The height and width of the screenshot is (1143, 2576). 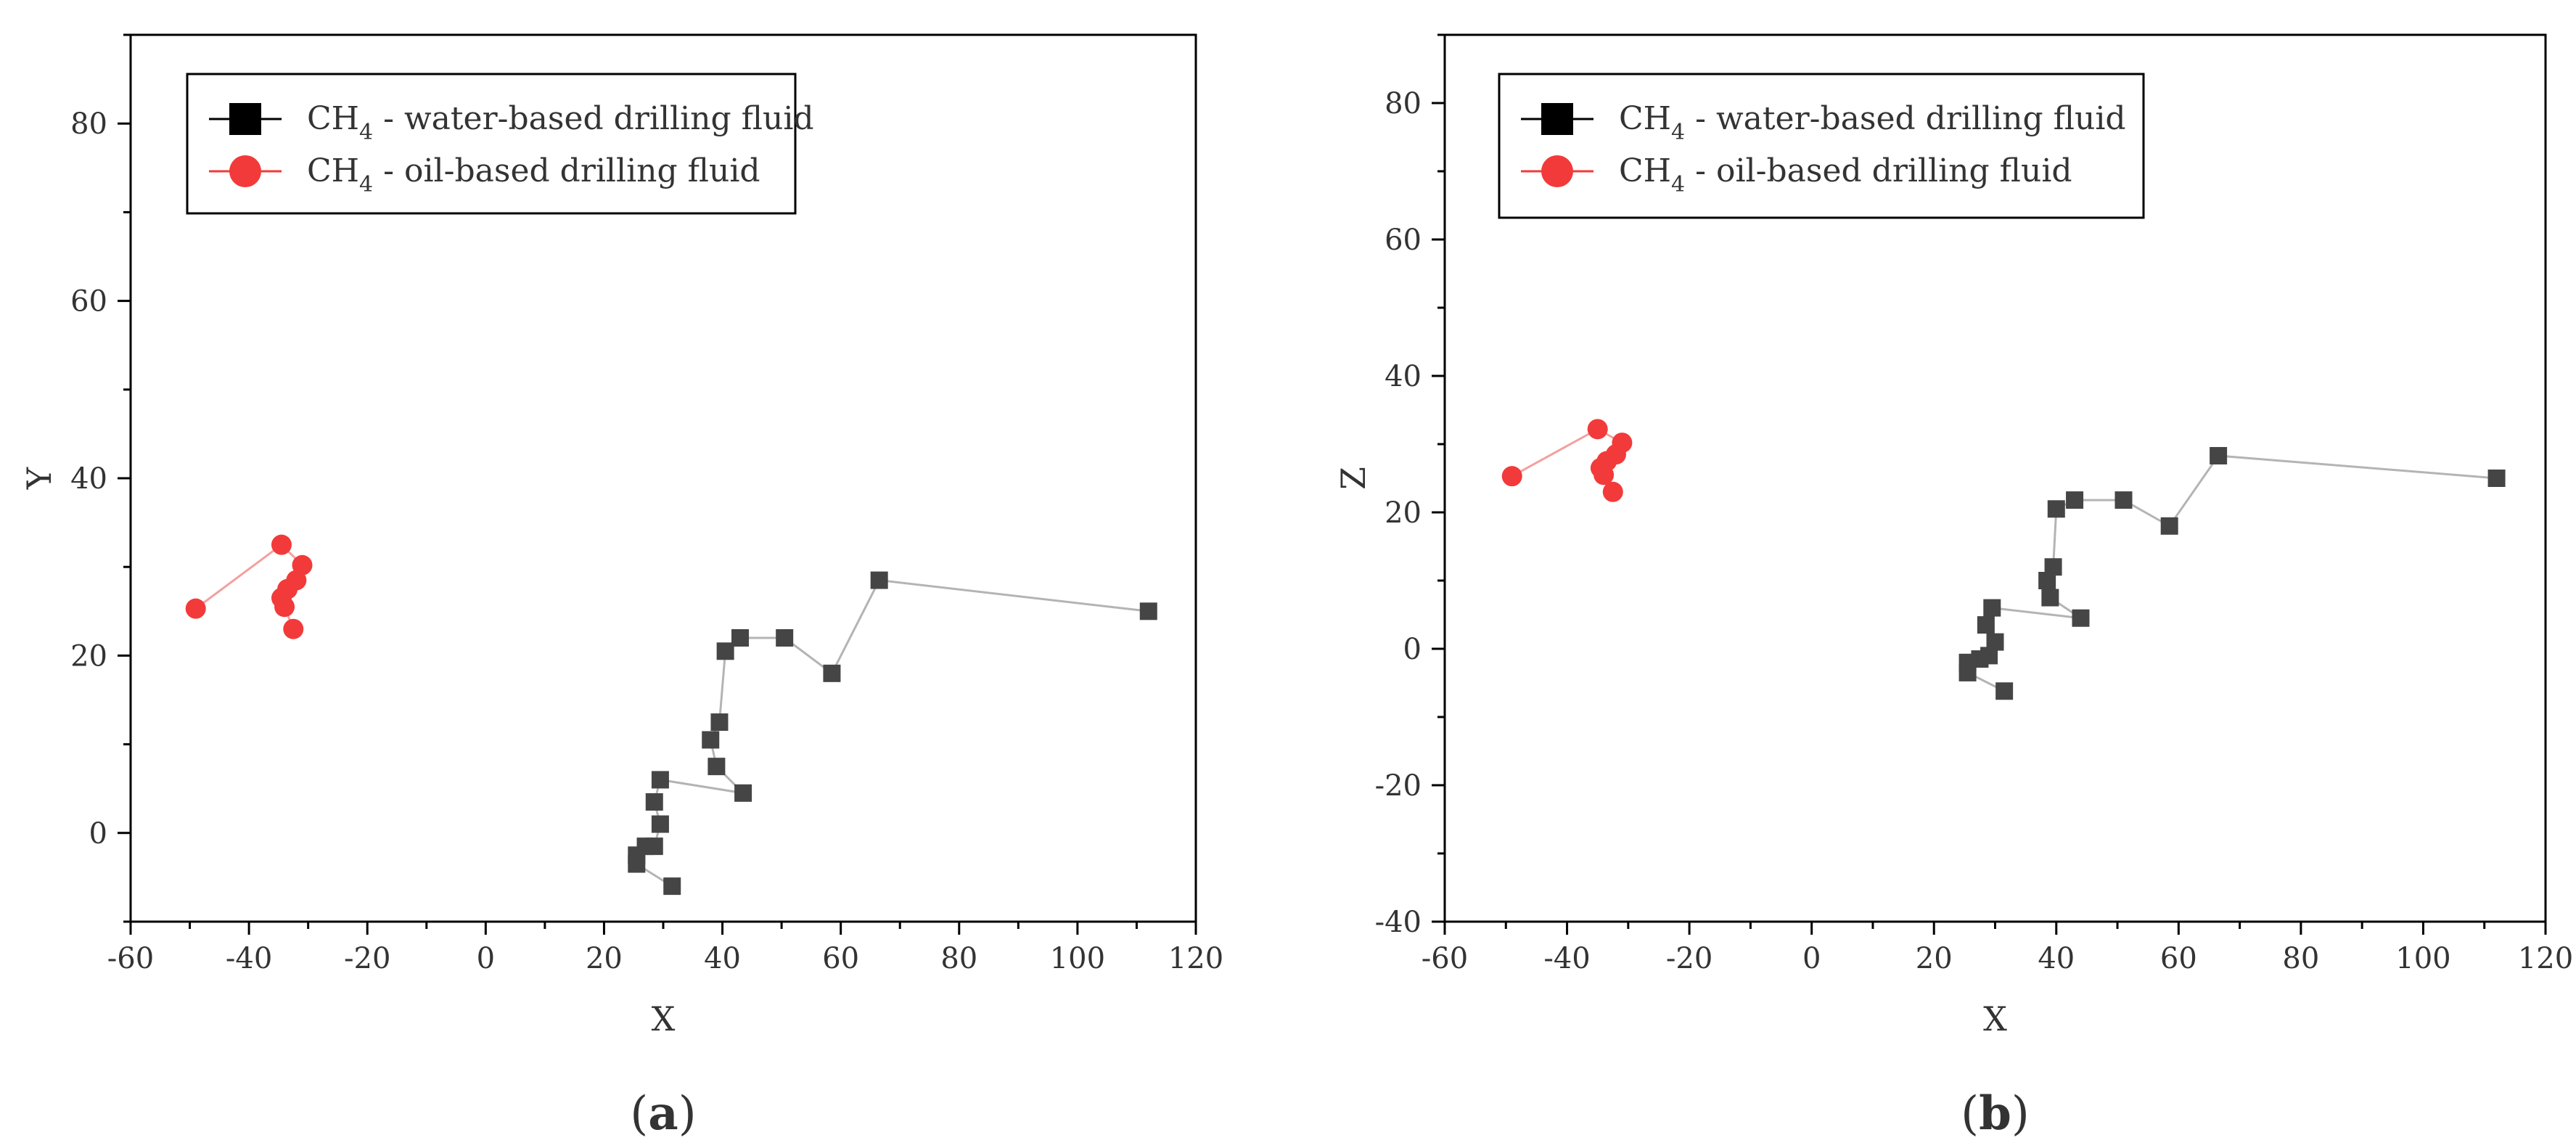 What do you see at coordinates (1353, 479) in the screenshot?
I see `y-axis-label: Z` at bounding box center [1353, 479].